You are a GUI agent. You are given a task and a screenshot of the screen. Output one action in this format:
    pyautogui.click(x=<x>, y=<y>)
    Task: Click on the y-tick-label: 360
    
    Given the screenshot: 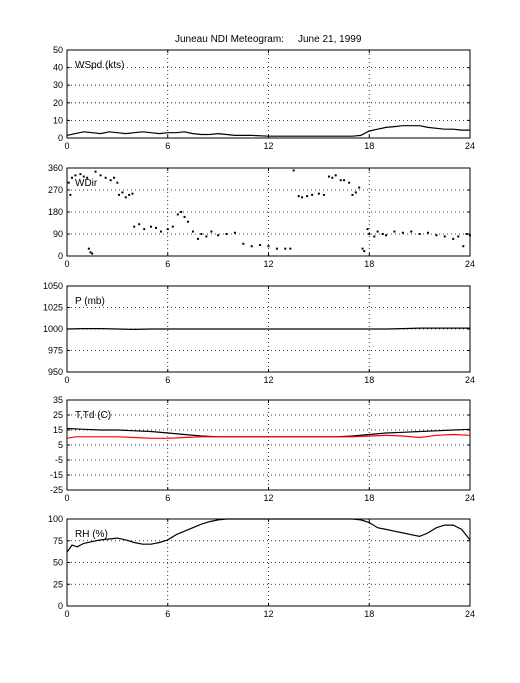 What is the action you would take?
    pyautogui.click(x=55, y=168)
    